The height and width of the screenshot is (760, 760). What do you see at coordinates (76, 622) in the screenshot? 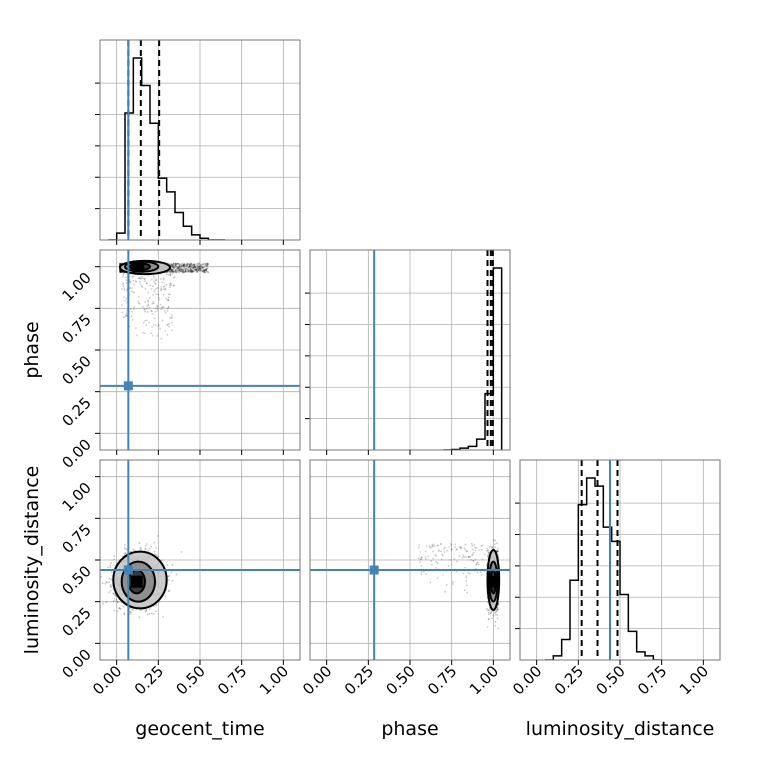
I see `y-tick-label: 0.25` at bounding box center [76, 622].